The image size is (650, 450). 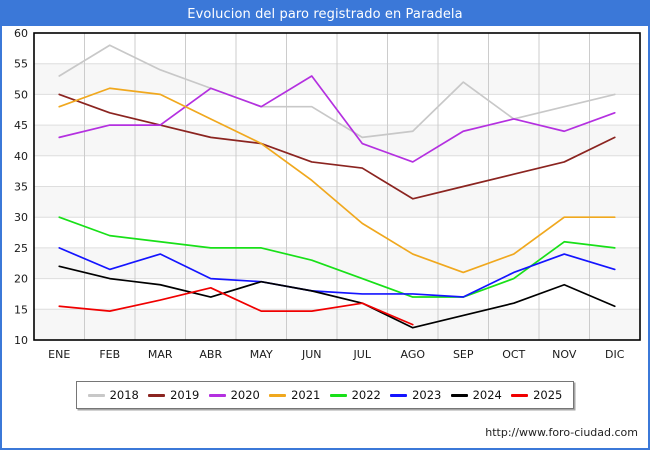 I want to click on svg-text: 35, so click(x=21, y=187).